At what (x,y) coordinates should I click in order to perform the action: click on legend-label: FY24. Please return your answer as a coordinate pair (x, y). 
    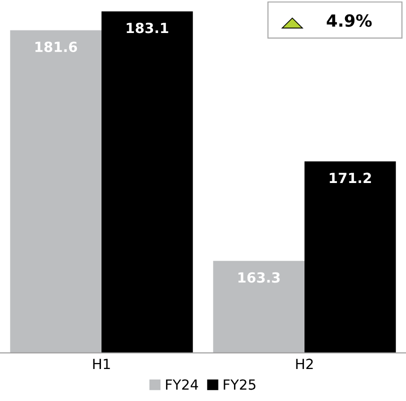
    Looking at the image, I should click on (182, 384).